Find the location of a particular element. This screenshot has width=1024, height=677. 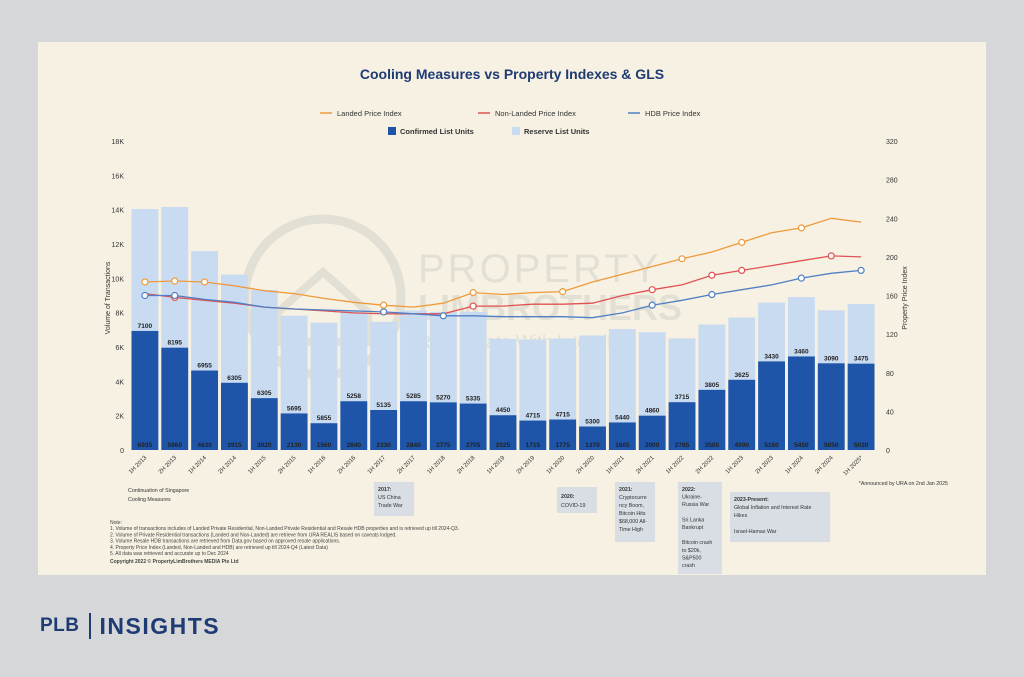

left-tick-label: 0 is located at coordinates (122, 451).